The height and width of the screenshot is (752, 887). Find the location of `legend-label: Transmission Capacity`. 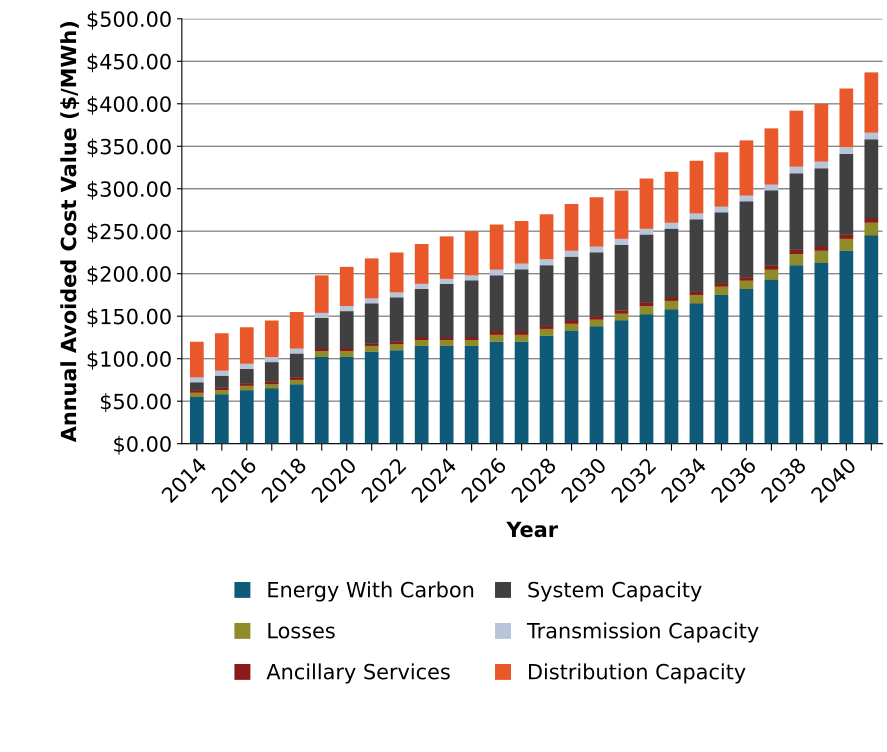

legend-label: Transmission Capacity is located at coordinates (642, 632).